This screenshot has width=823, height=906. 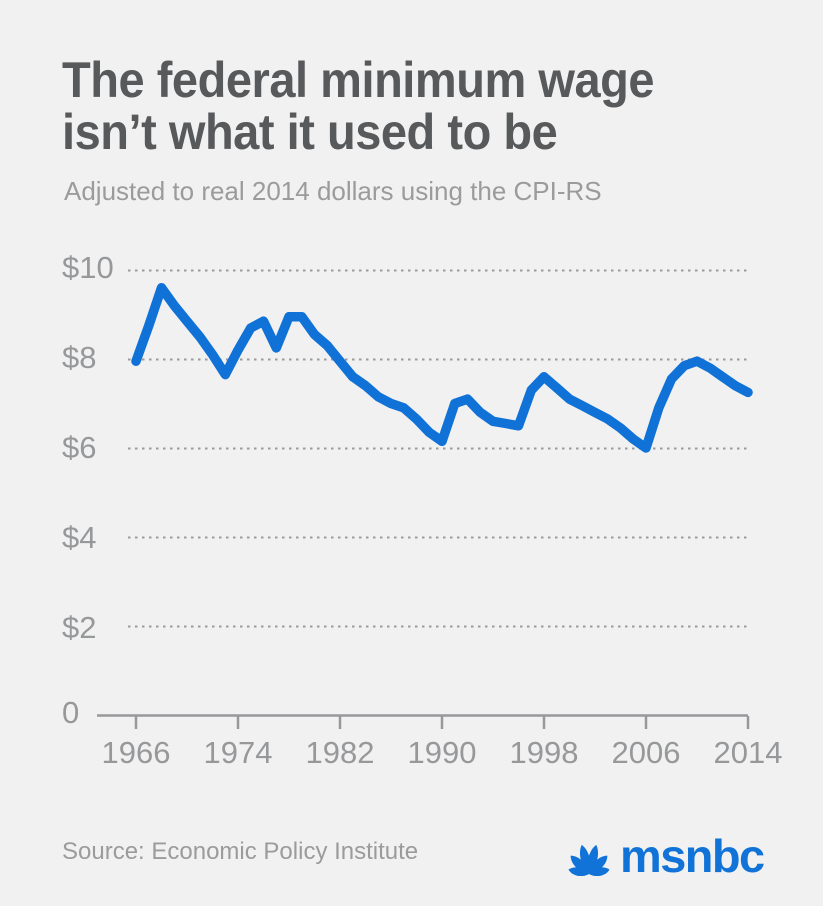 I want to click on title-line-2: isn’t what it used to be, so click(x=310, y=132).